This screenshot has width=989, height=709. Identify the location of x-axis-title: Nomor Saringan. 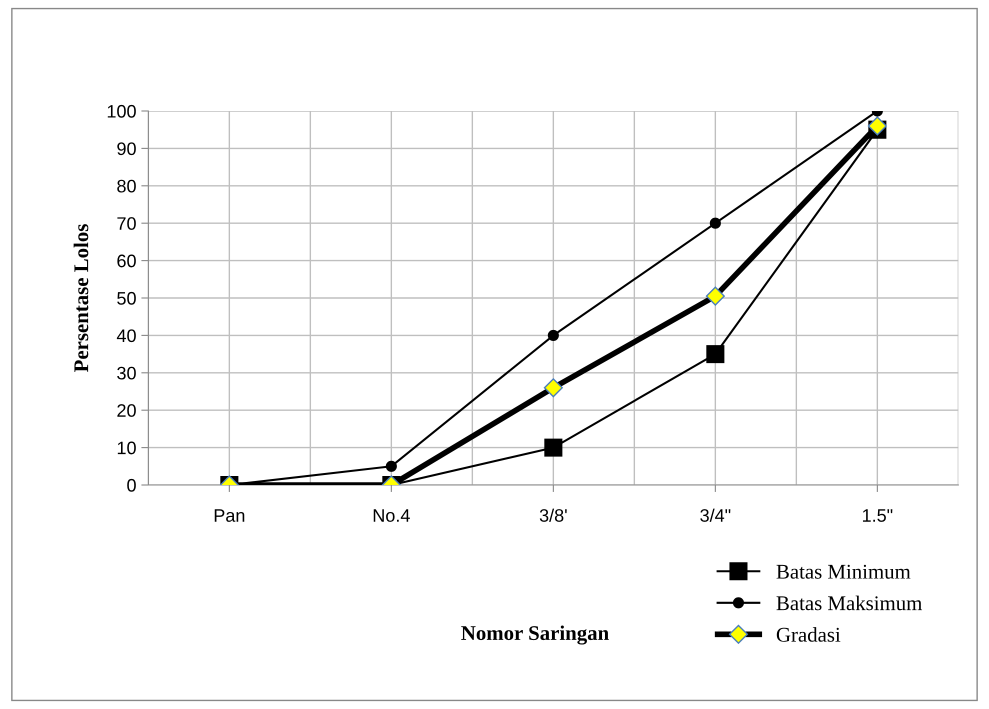
(535, 635).